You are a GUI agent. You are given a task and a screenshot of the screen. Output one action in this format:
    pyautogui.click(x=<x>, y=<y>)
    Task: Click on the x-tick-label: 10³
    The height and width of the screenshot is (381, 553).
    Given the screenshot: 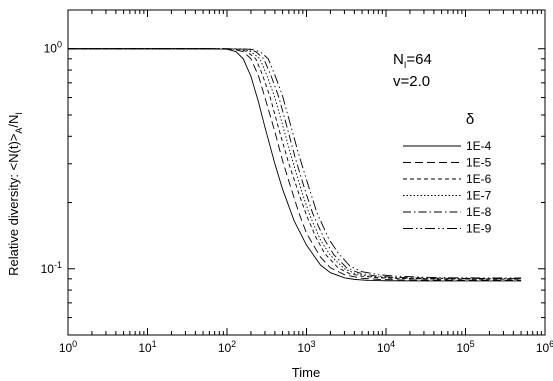 What is the action you would take?
    pyautogui.click(x=306, y=347)
    